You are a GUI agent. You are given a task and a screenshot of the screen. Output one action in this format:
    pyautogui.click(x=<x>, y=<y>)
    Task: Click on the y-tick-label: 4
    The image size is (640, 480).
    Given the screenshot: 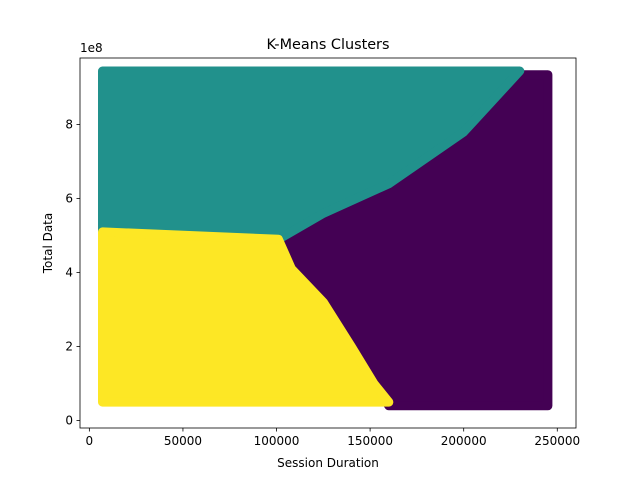 What is the action you would take?
    pyautogui.click(x=69, y=273)
    